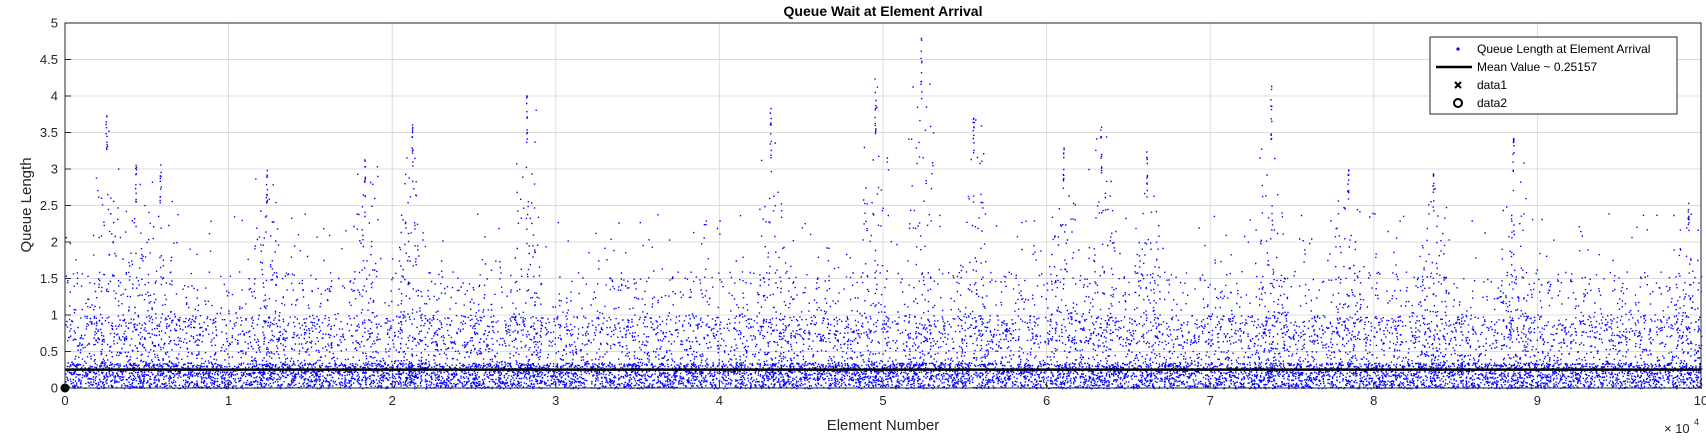 The width and height of the screenshot is (1706, 440). Describe the element at coordinates (49, 278) in the screenshot. I see `y-tick-label: 1.5` at that location.